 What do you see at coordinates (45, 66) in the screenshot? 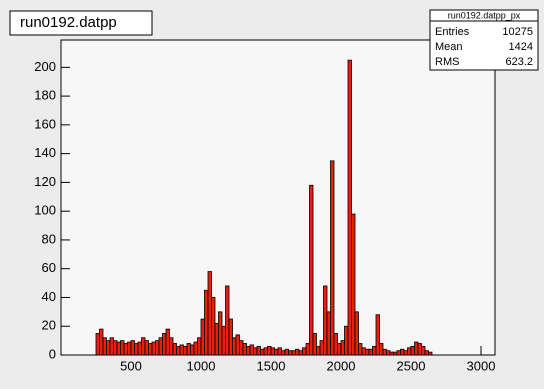
I see `y-tick-label: 200` at bounding box center [45, 66].